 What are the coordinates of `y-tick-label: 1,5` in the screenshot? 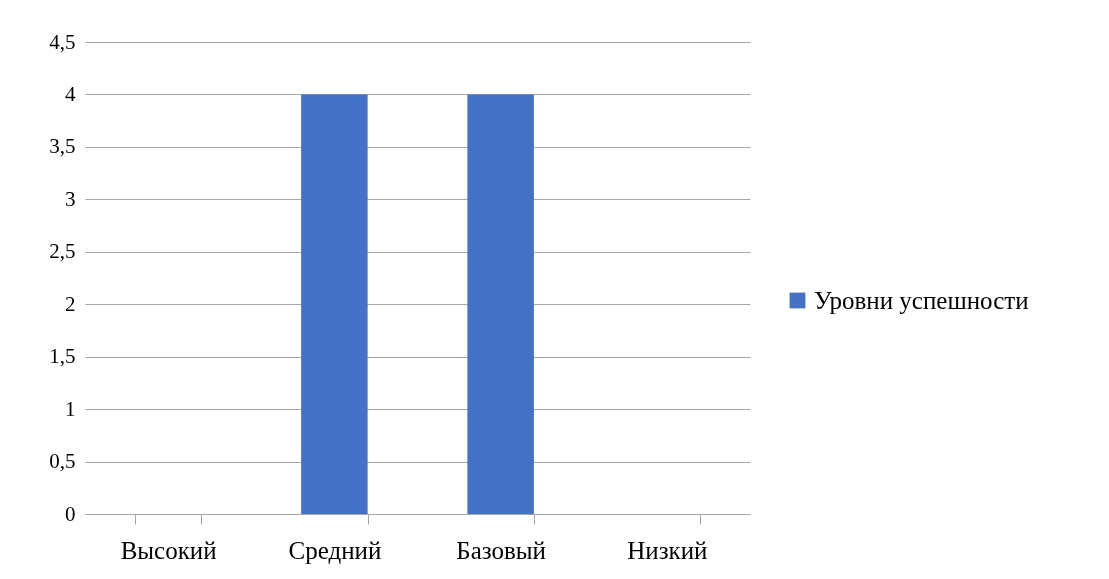 It's located at (62, 356).